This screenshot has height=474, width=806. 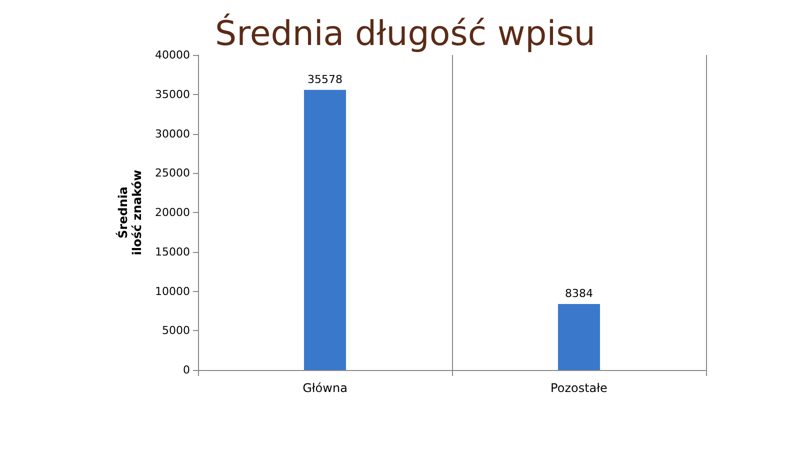 What do you see at coordinates (172, 133) in the screenshot?
I see `y-tick-label: 30000` at bounding box center [172, 133].